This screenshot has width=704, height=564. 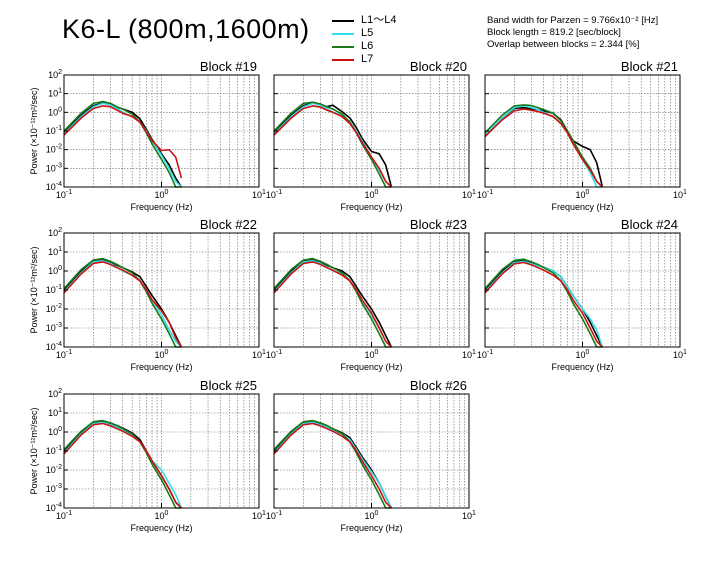 What do you see at coordinates (367, 46) in the screenshot?
I see `legend-label-l6: L6` at bounding box center [367, 46].